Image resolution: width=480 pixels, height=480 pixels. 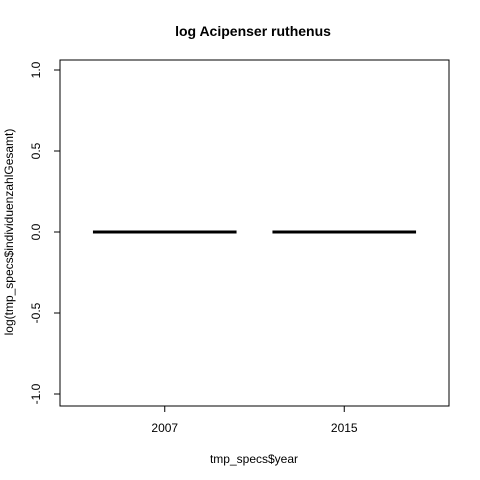 I want to click on chart-title: log Acipenser ruthenus, so click(x=253, y=31).